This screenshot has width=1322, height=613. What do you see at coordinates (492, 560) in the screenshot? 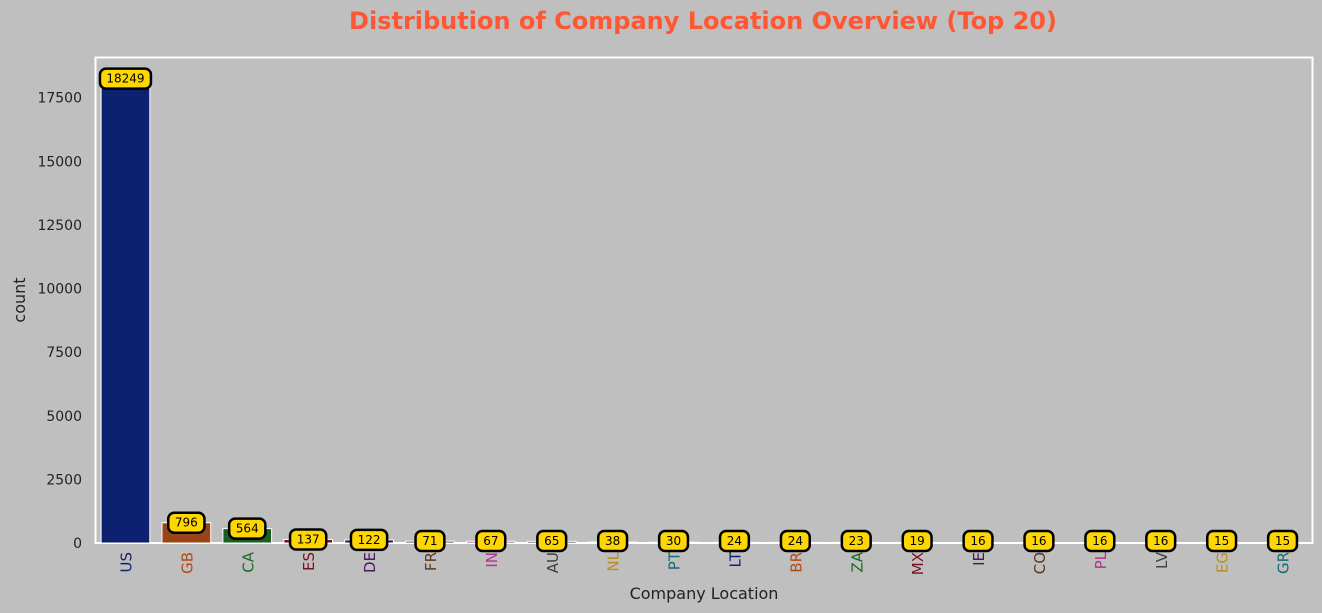
I see `x-tick-label: IN` at bounding box center [492, 560].